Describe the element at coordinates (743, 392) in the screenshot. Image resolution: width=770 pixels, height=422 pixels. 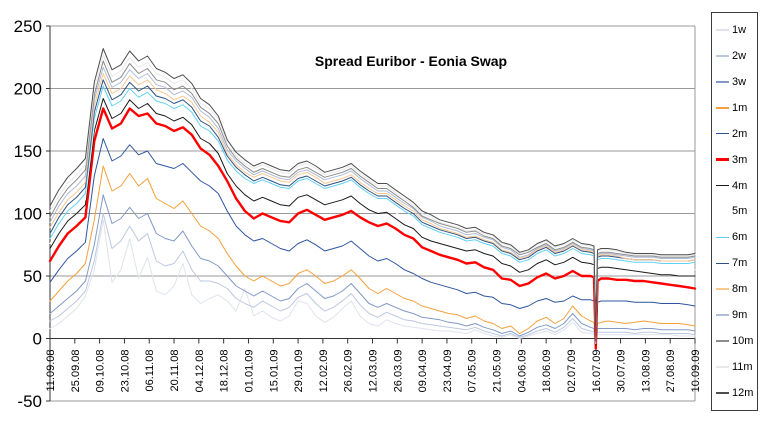
I see `legend-label-12m: 12m` at that location.